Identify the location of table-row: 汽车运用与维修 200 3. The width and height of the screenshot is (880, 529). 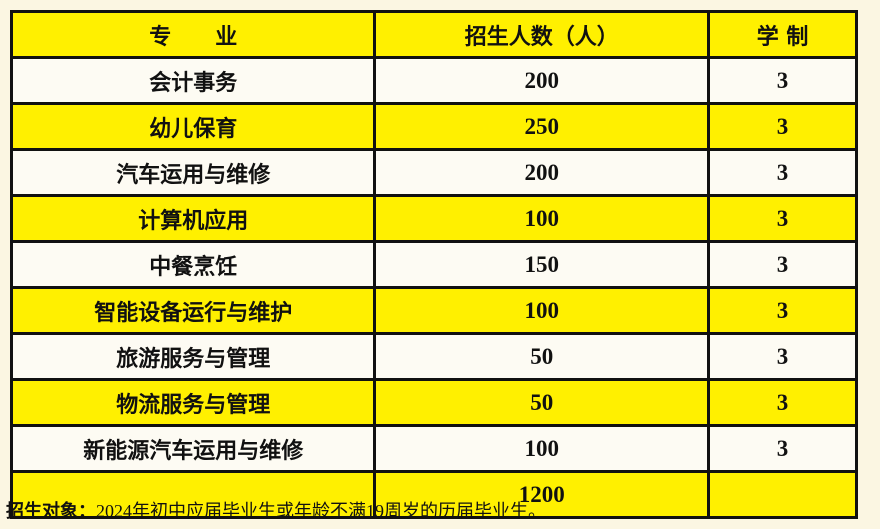
(433, 172).